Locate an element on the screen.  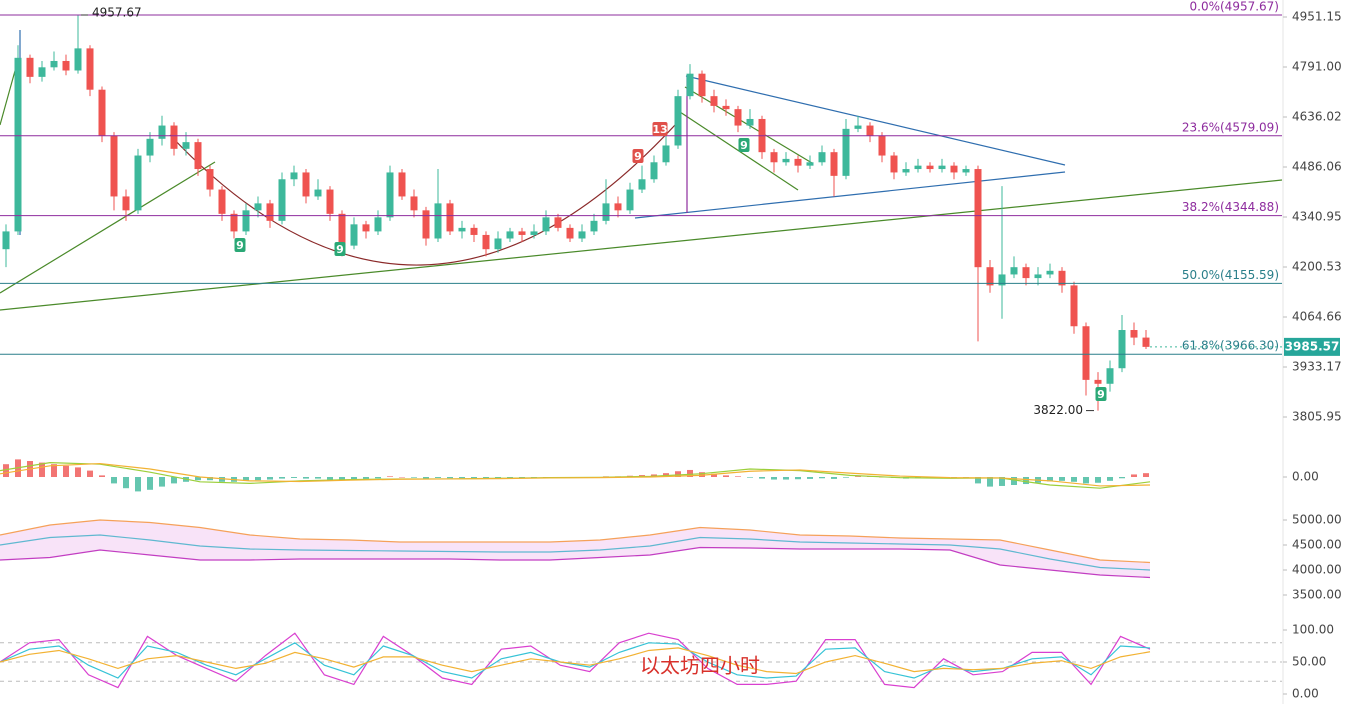
y-tick-label: 4000.00 is located at coordinates (1317, 570).